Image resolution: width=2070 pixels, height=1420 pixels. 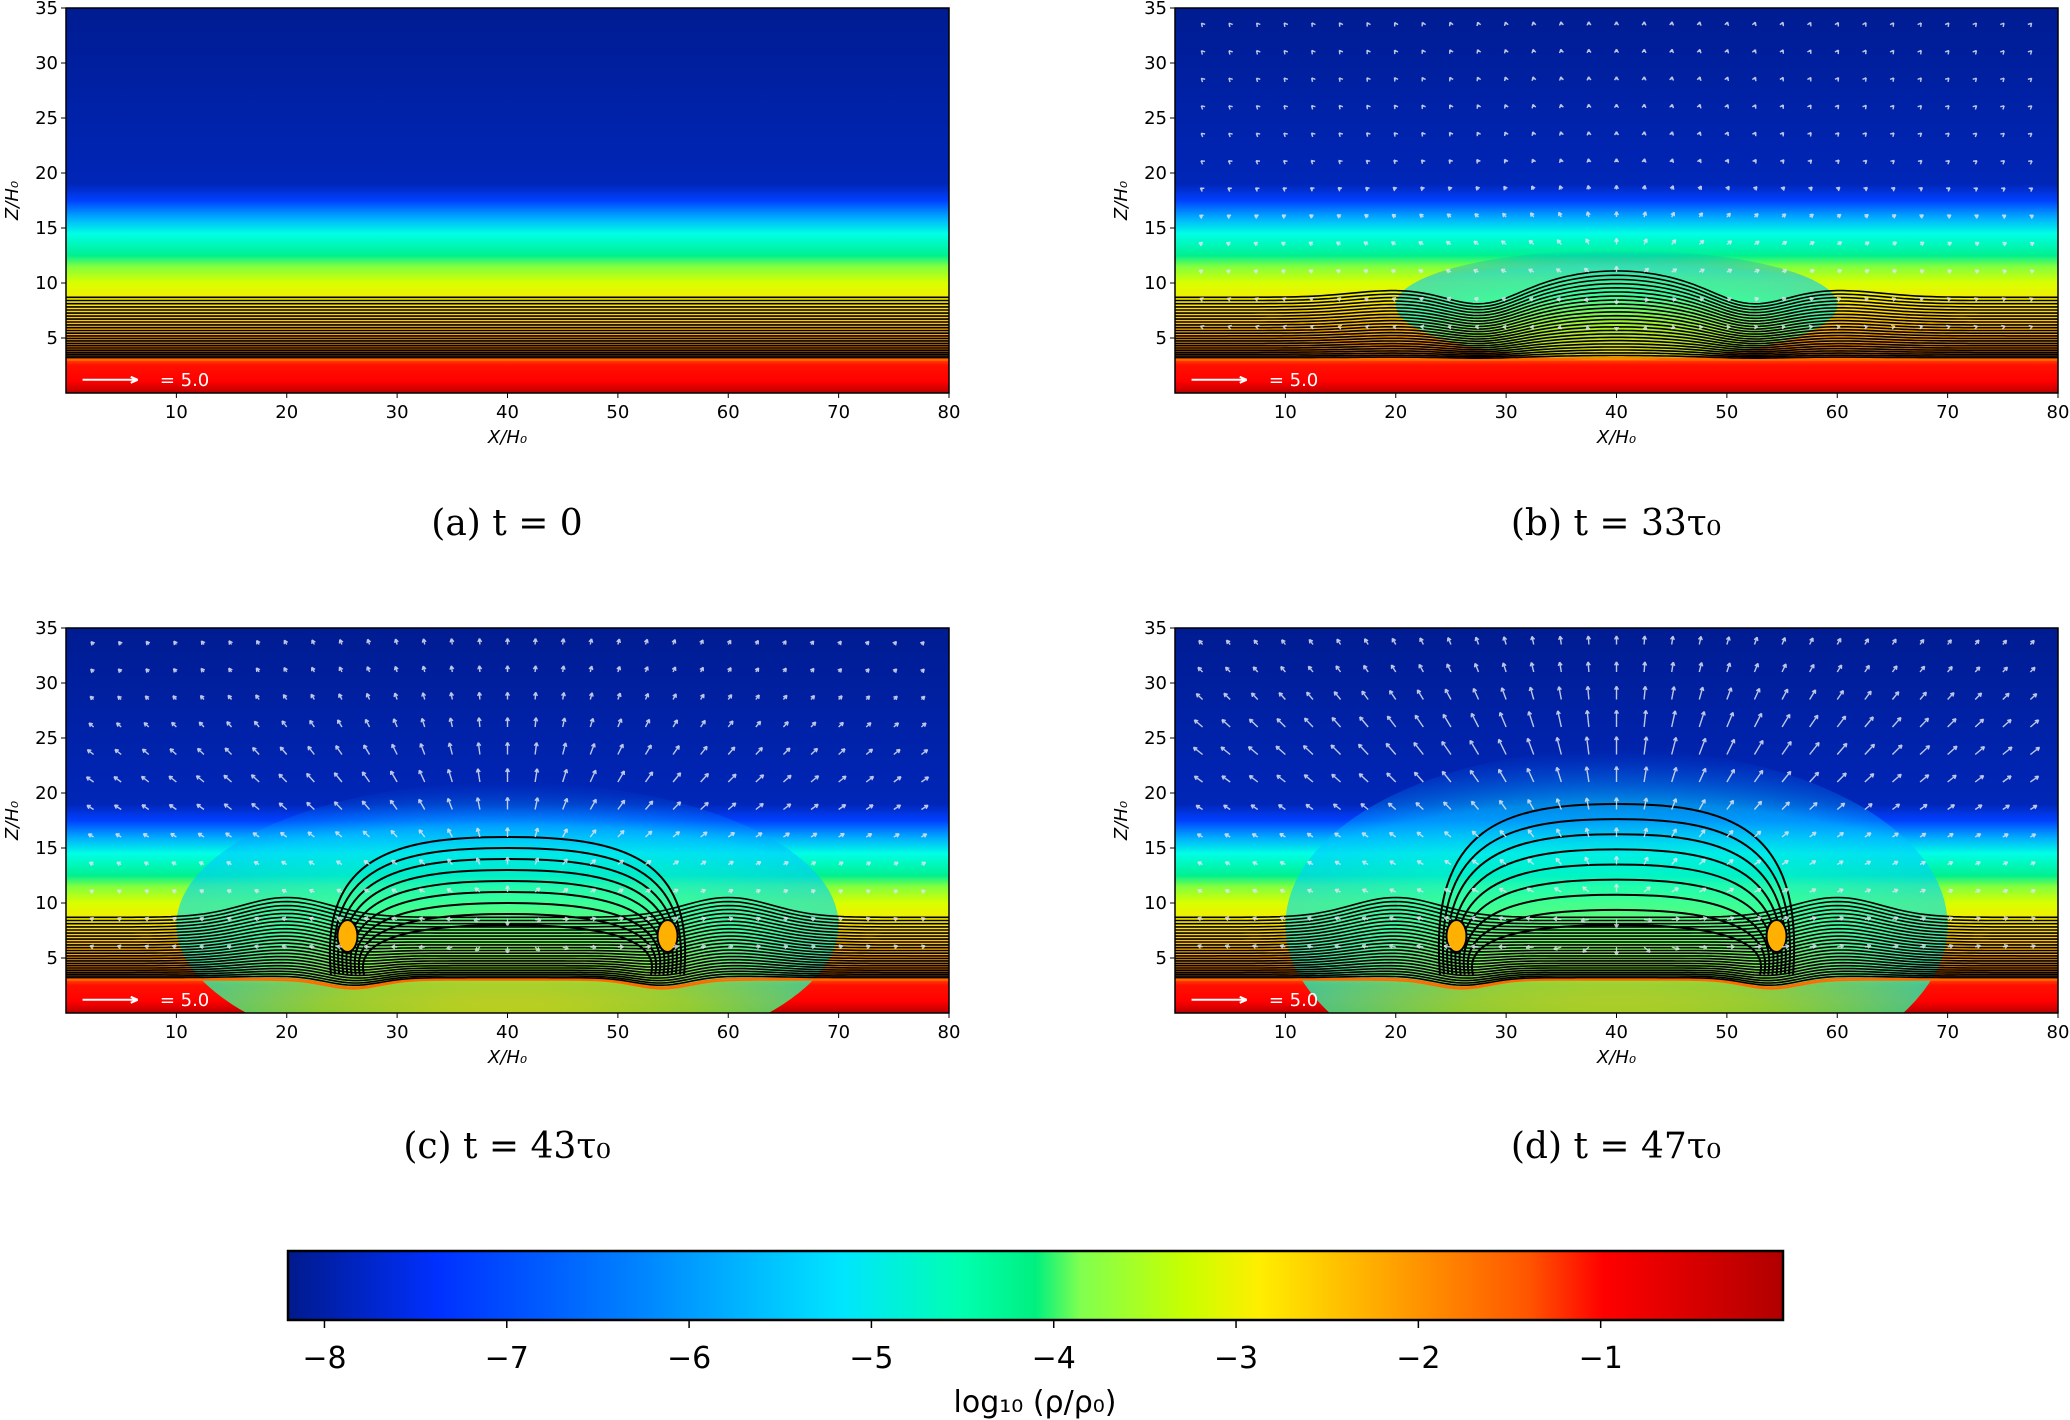 What do you see at coordinates (1616, 795) in the screenshot?
I see `velocity-arrows` at bounding box center [1616, 795].